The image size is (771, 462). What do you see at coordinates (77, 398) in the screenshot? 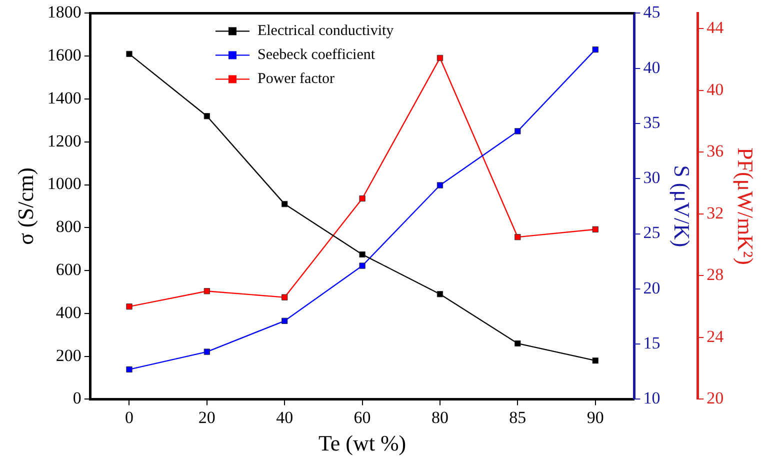
I see `y-tick-label: 0` at bounding box center [77, 398].